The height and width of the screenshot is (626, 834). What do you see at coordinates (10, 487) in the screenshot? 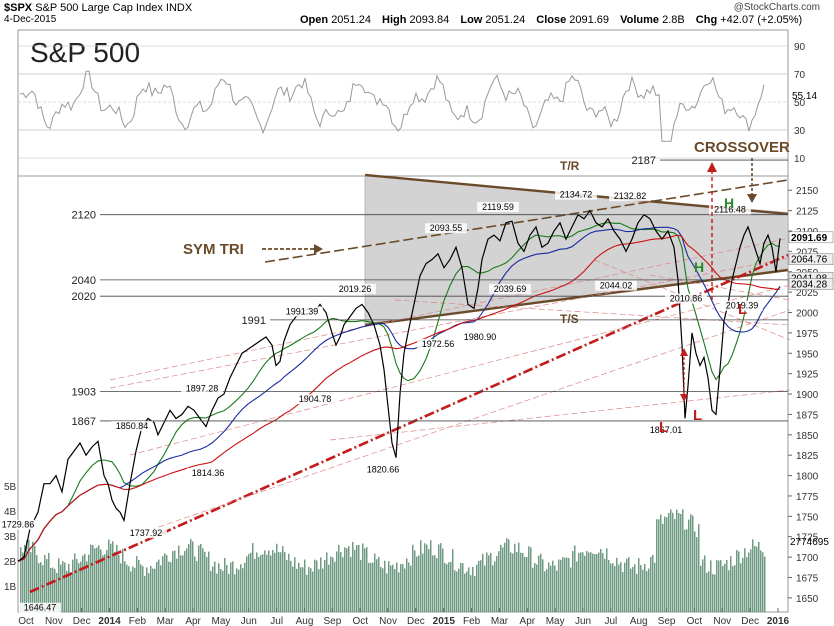
I see `volume-tick: 5B` at bounding box center [10, 487].